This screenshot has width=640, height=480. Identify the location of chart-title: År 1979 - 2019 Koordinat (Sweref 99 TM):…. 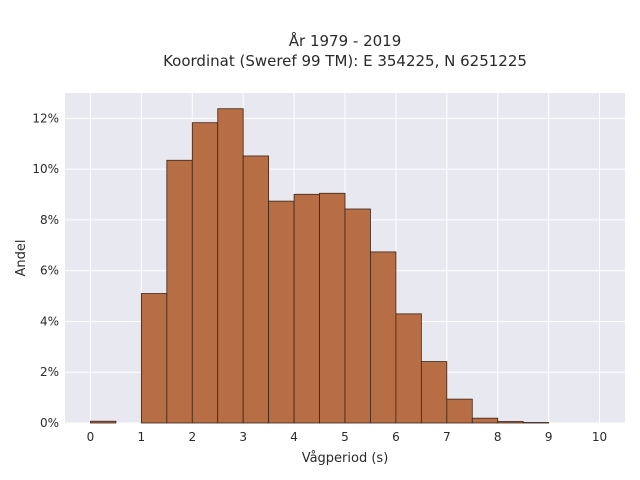
(345, 50).